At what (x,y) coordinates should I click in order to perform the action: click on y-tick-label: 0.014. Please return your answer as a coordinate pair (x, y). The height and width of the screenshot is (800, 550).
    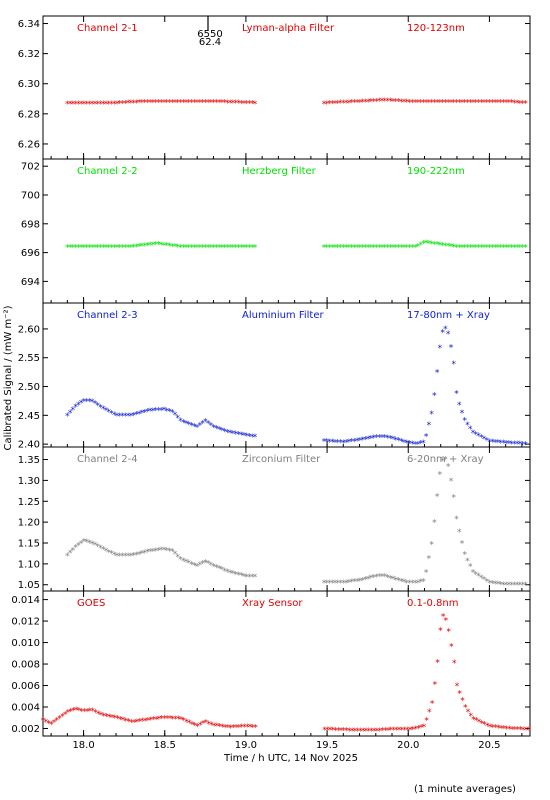
    Looking at the image, I should click on (25, 600).